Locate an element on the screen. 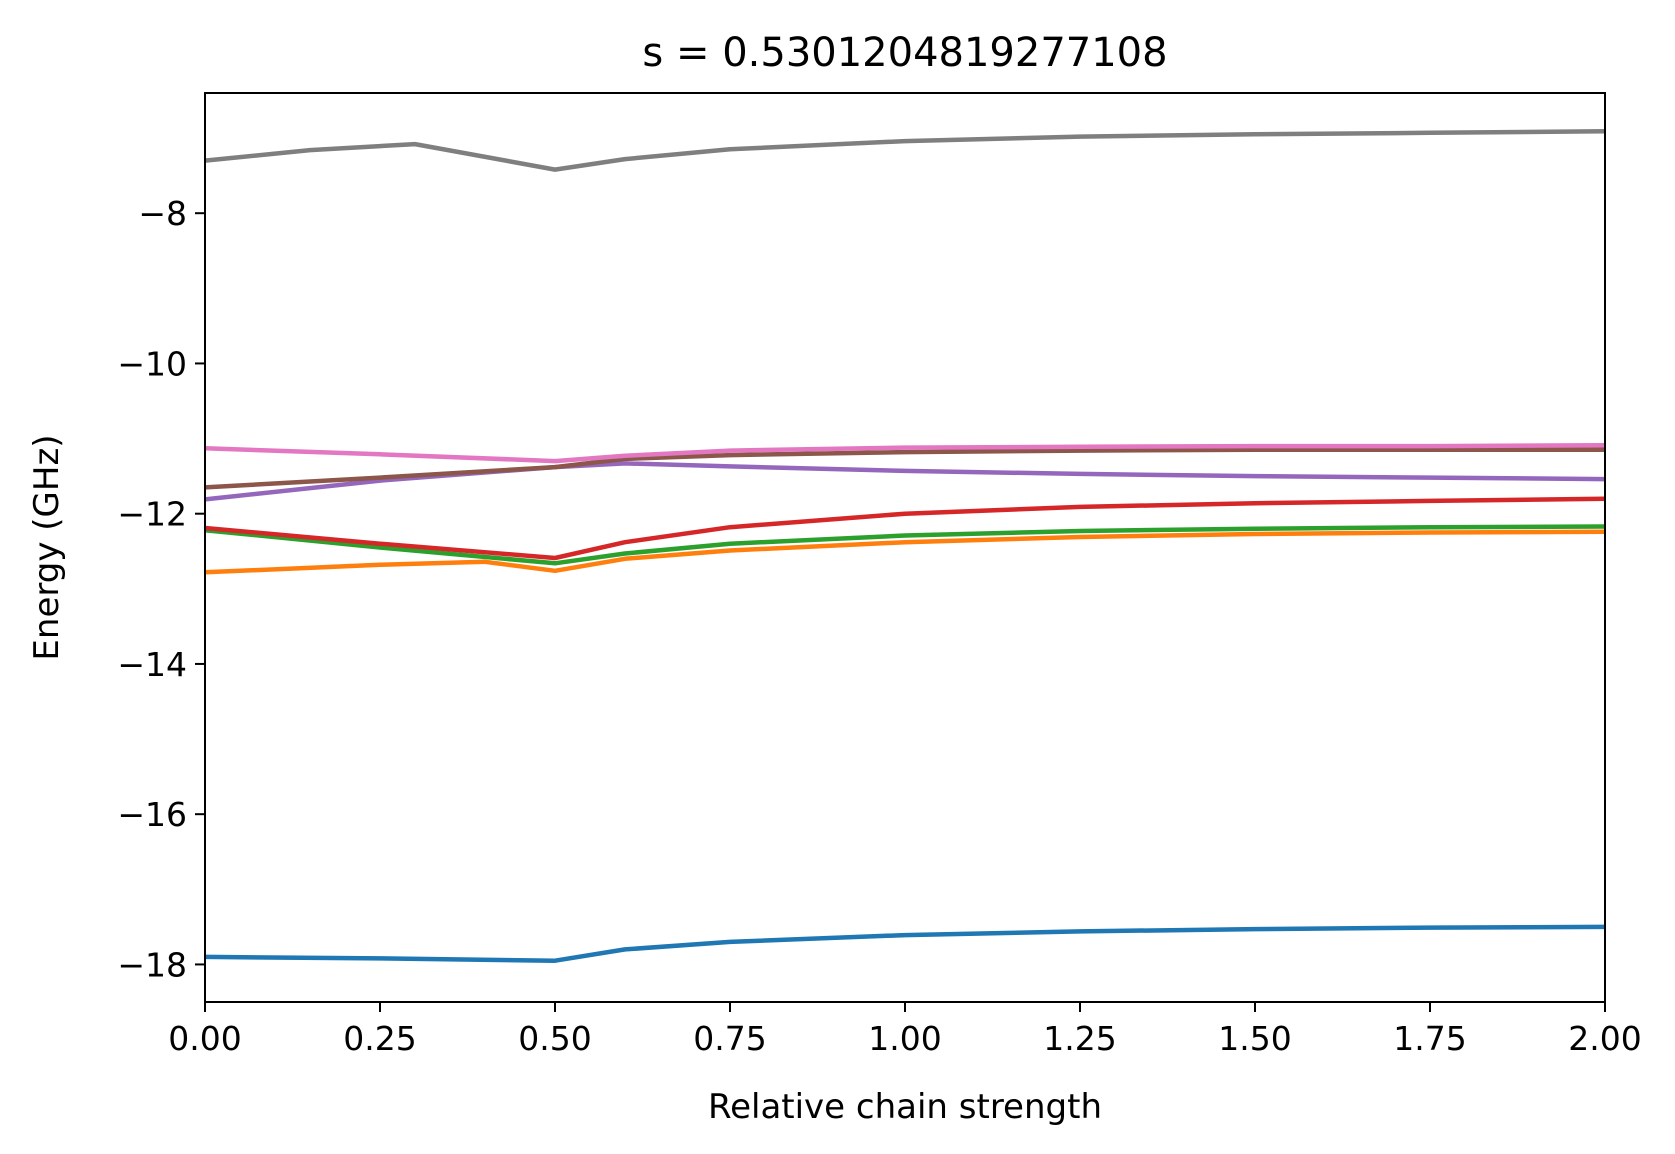  y-tick-label: −12 is located at coordinates (152, 514).